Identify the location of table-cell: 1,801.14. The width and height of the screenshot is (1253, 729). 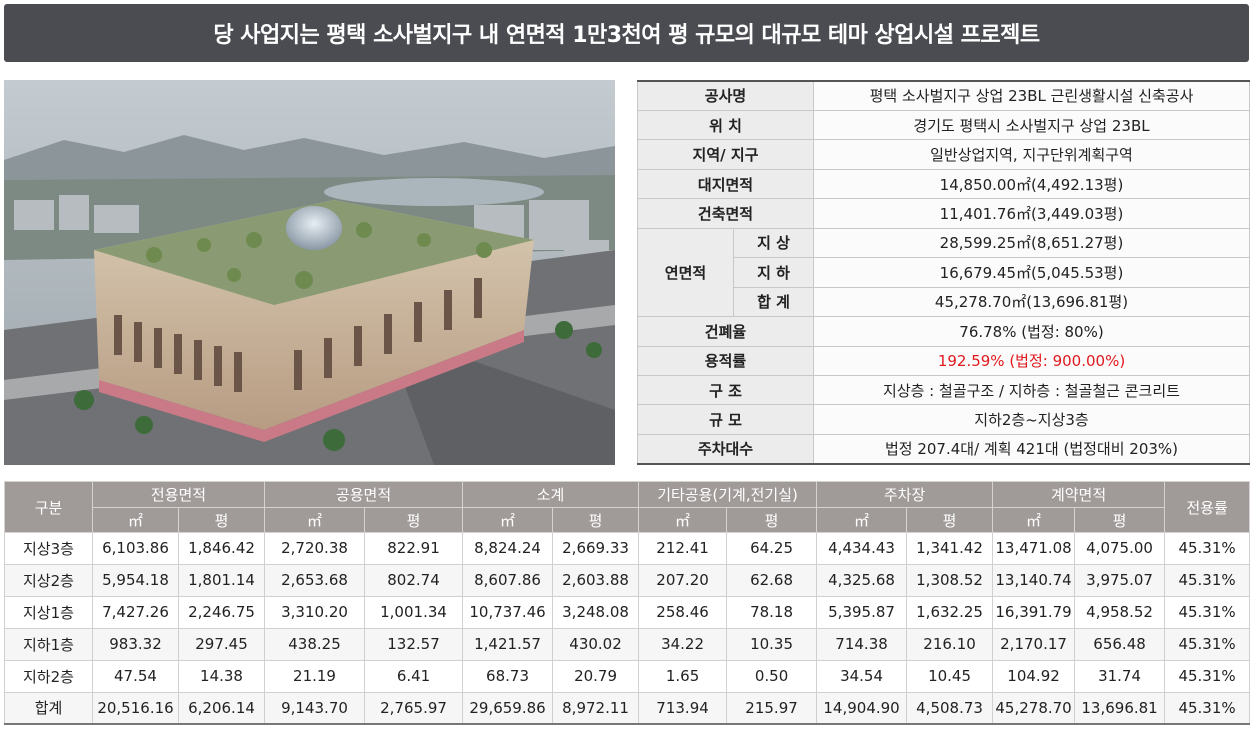
(221, 580).